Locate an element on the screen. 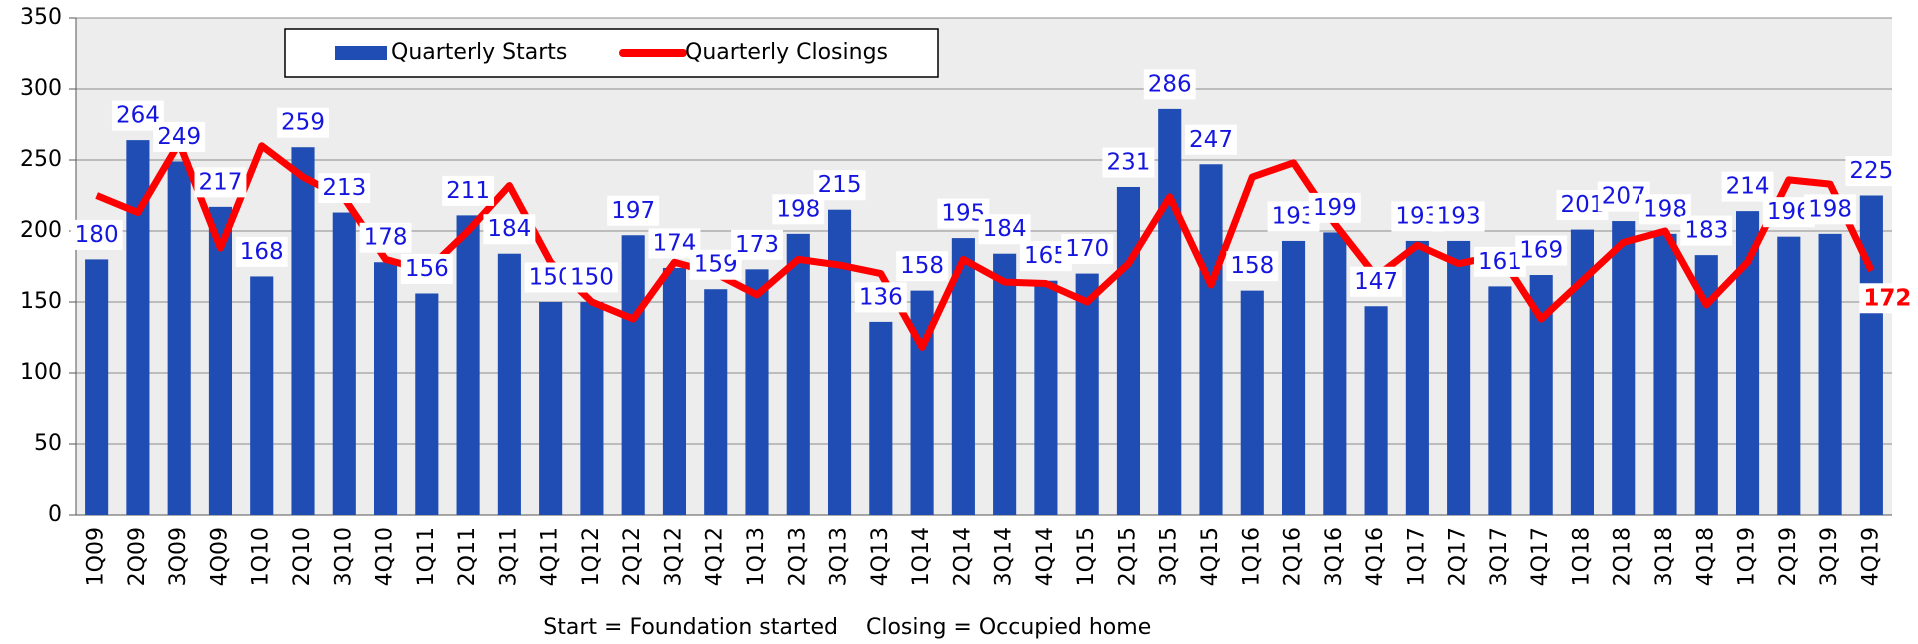 The image size is (1918, 644). data-label: 174 is located at coordinates (674, 243).